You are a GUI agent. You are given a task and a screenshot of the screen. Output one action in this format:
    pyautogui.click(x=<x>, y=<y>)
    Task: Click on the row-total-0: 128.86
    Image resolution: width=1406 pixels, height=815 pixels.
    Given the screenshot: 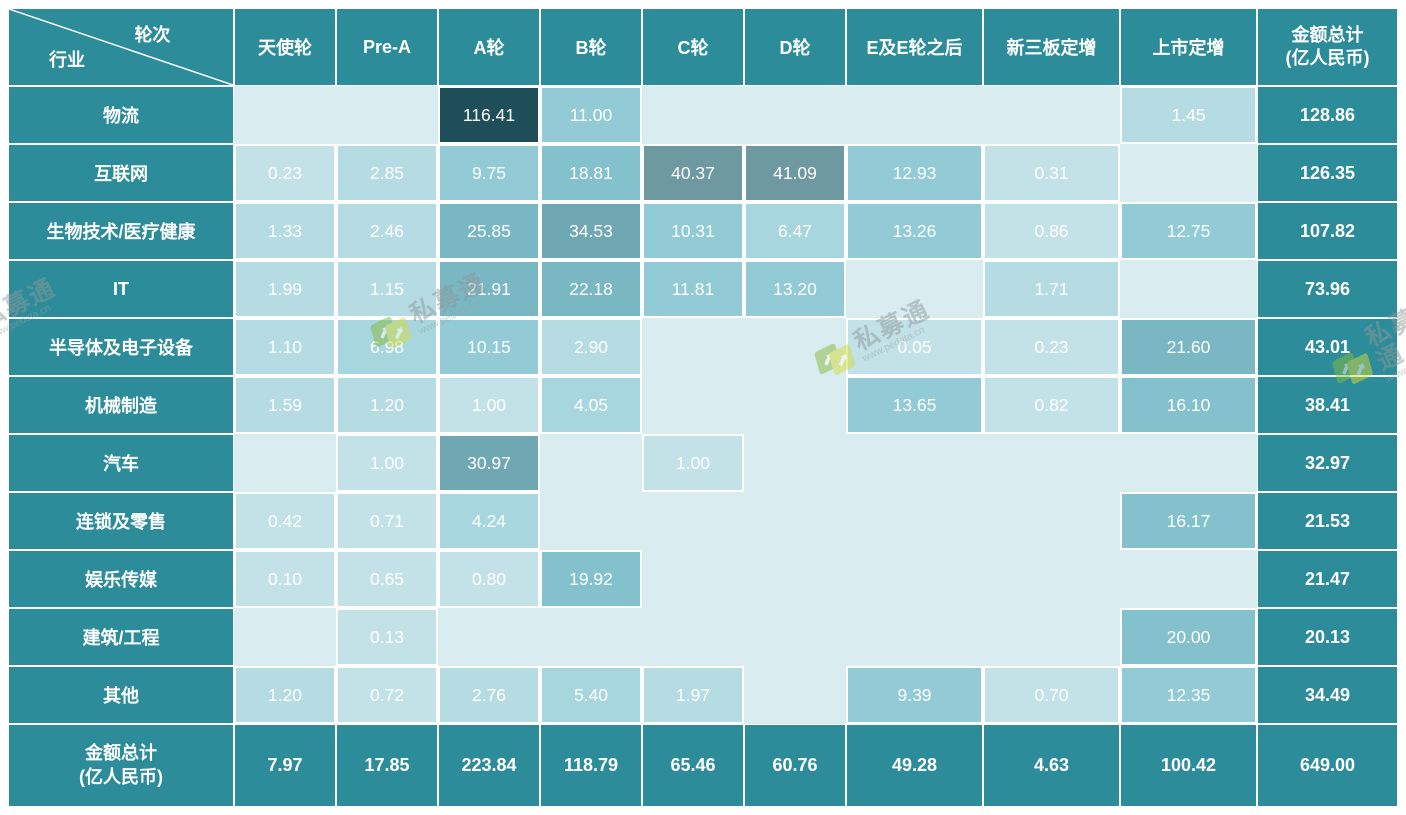 What is the action you would take?
    pyautogui.click(x=1327, y=115)
    